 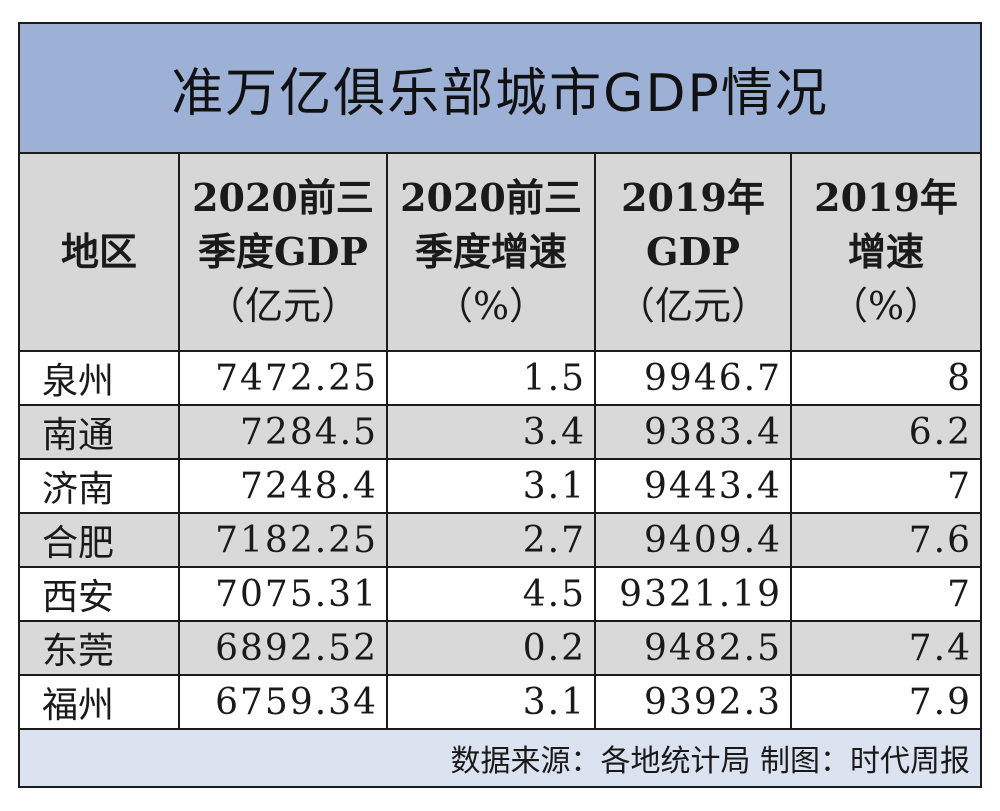 I want to click on cell-gdp-2019: 9482.5, so click(x=693, y=648).